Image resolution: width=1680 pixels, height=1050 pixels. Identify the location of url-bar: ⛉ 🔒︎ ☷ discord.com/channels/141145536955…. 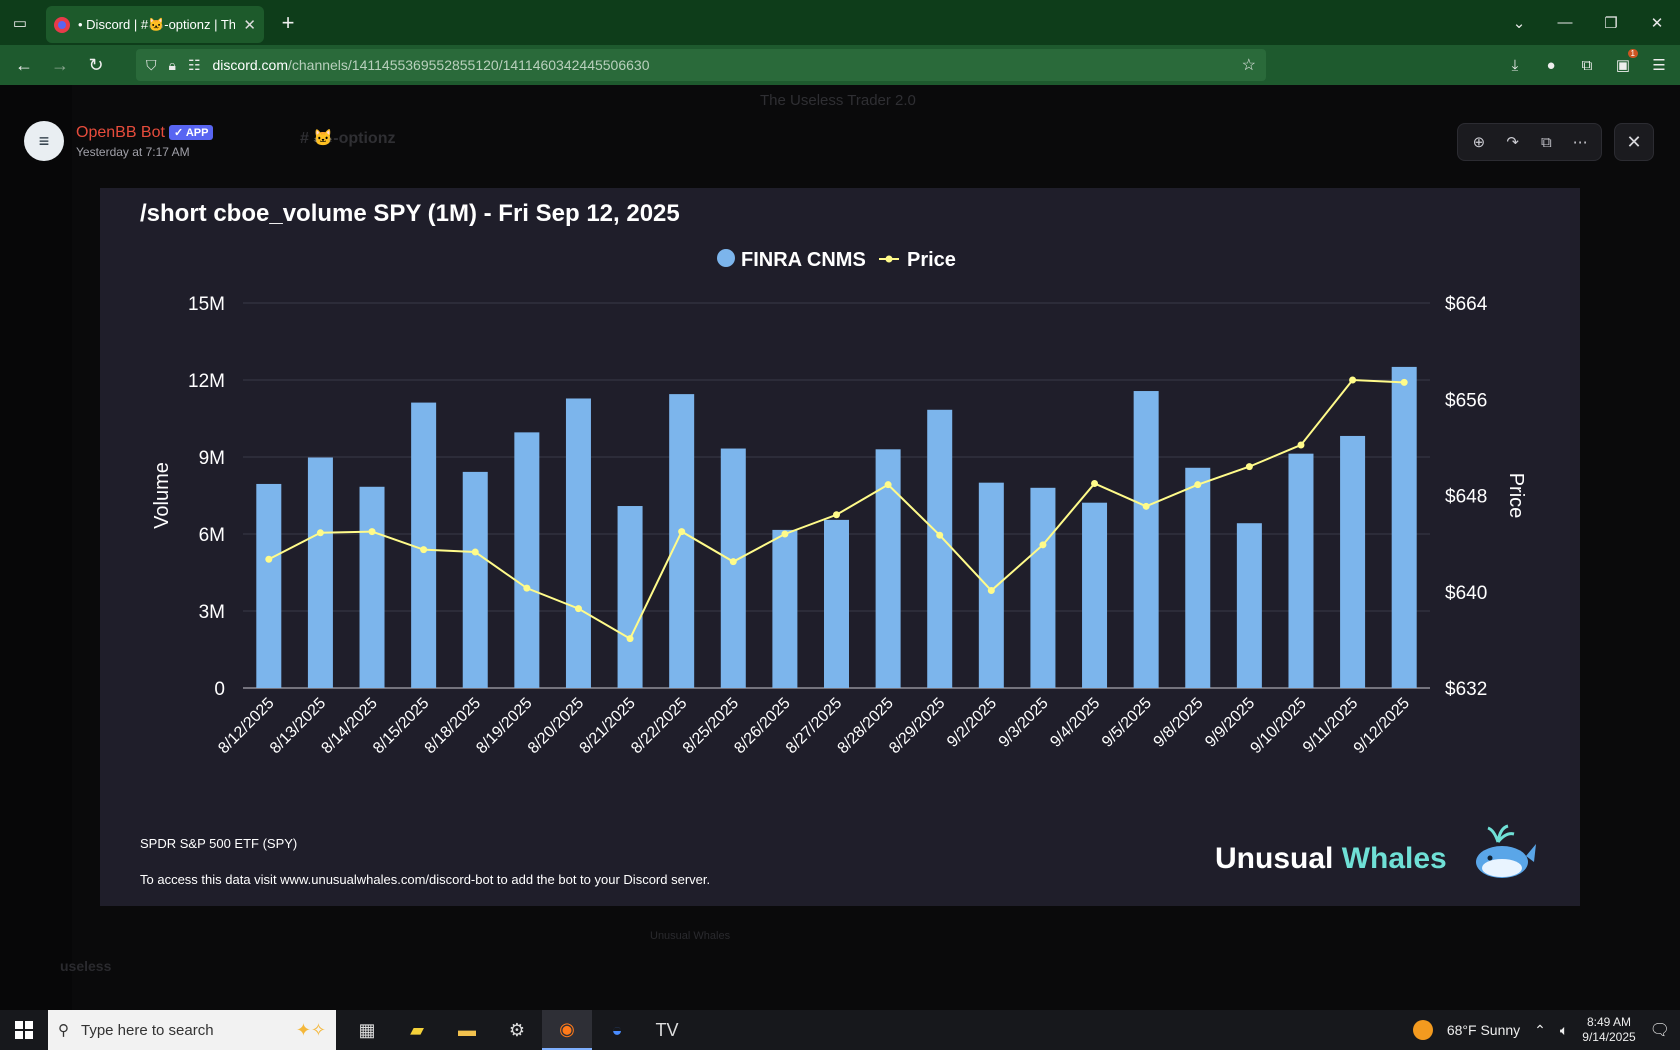
(701, 65).